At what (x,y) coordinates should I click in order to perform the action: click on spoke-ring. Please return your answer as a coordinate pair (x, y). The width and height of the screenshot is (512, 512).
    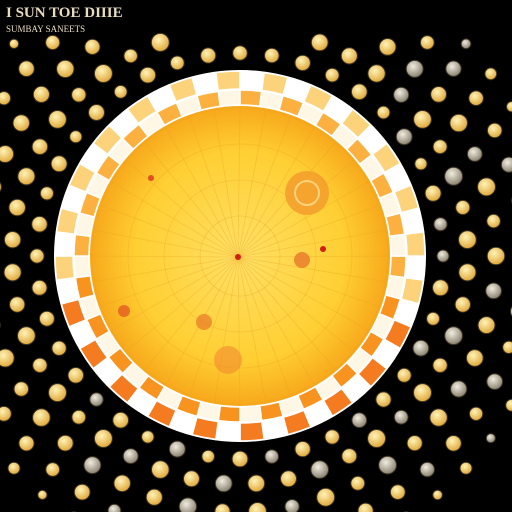
    Looking at the image, I should click on (240, 256).